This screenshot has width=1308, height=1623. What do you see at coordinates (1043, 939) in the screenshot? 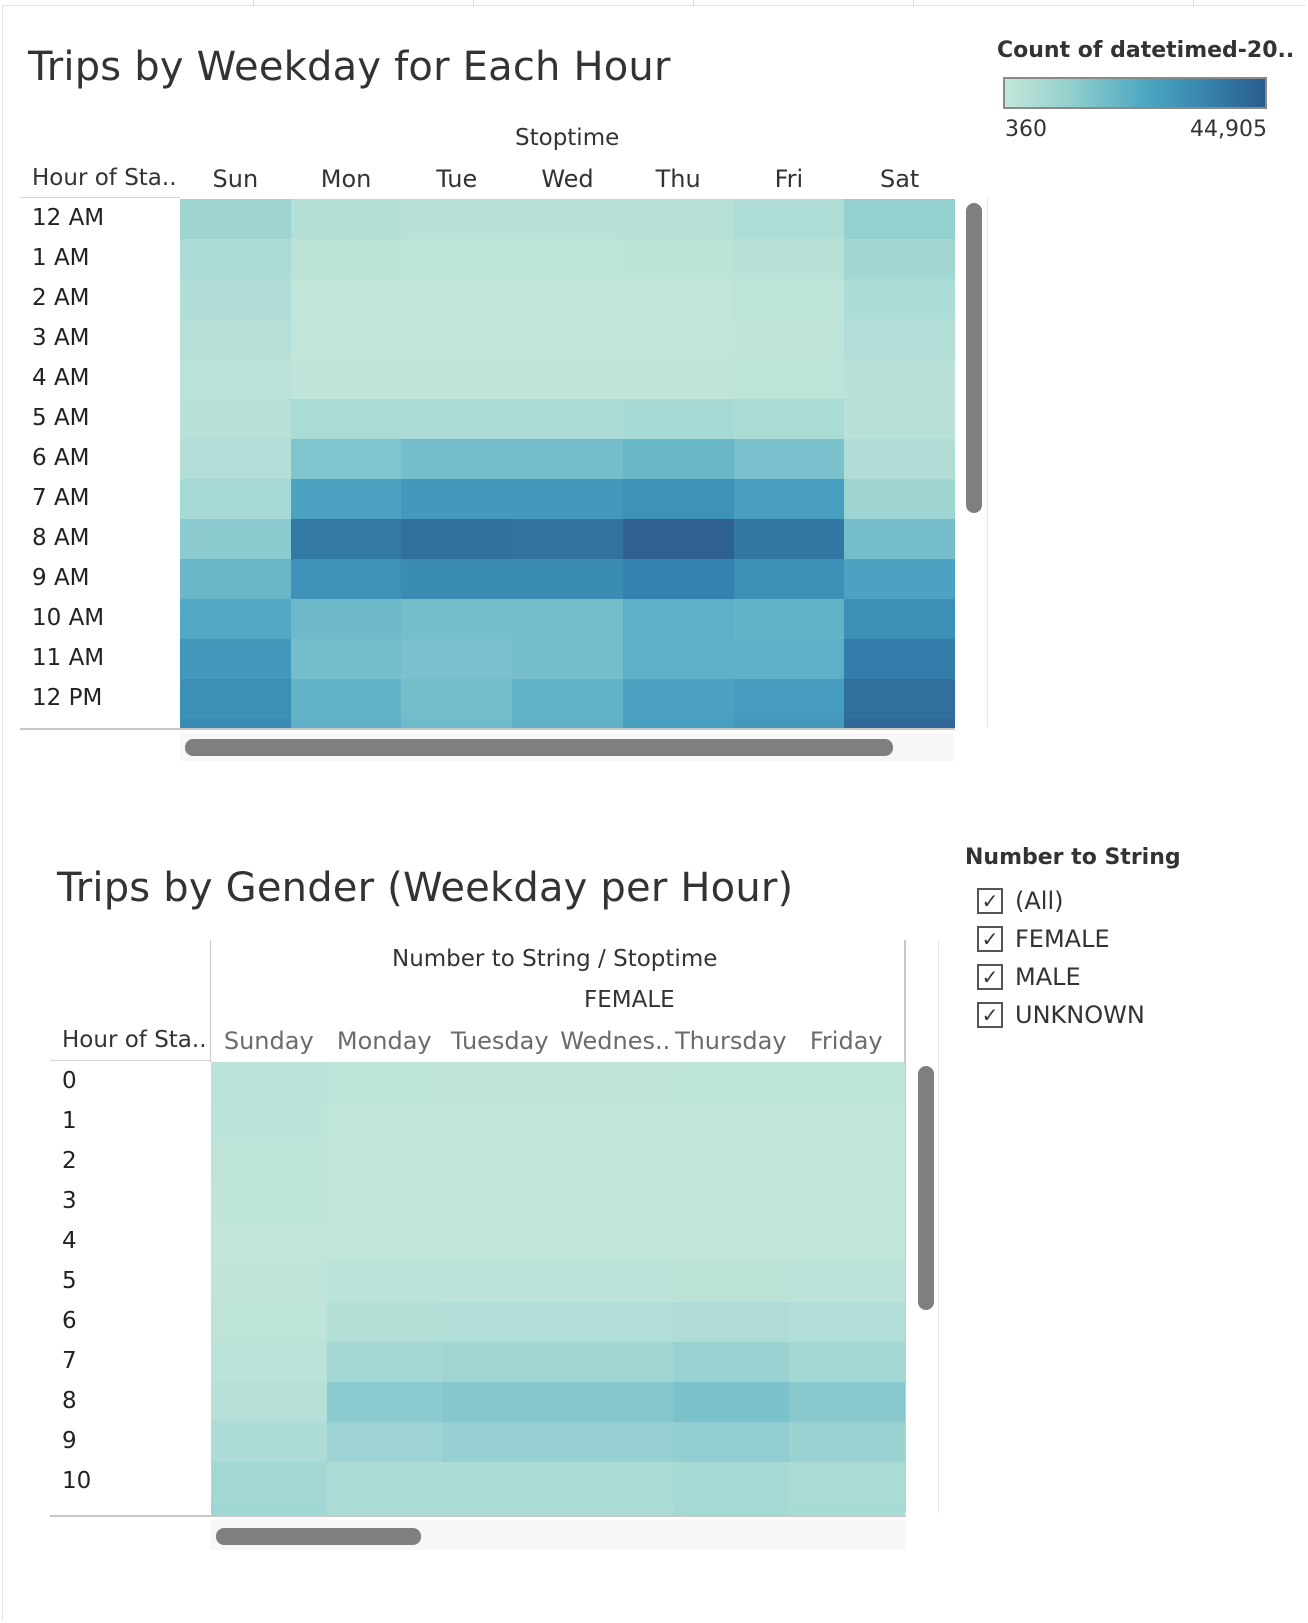
I see `filter-item-female: ✓ FEMALE` at bounding box center [1043, 939].